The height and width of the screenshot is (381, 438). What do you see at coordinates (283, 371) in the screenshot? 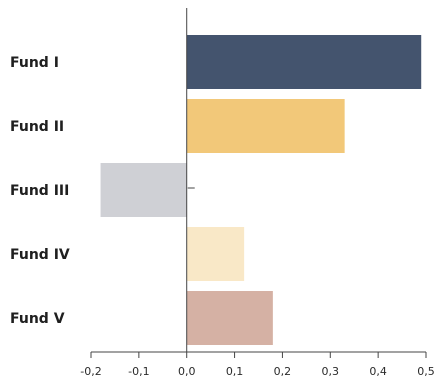
I see `x-tick-label: 0,2` at bounding box center [283, 371].